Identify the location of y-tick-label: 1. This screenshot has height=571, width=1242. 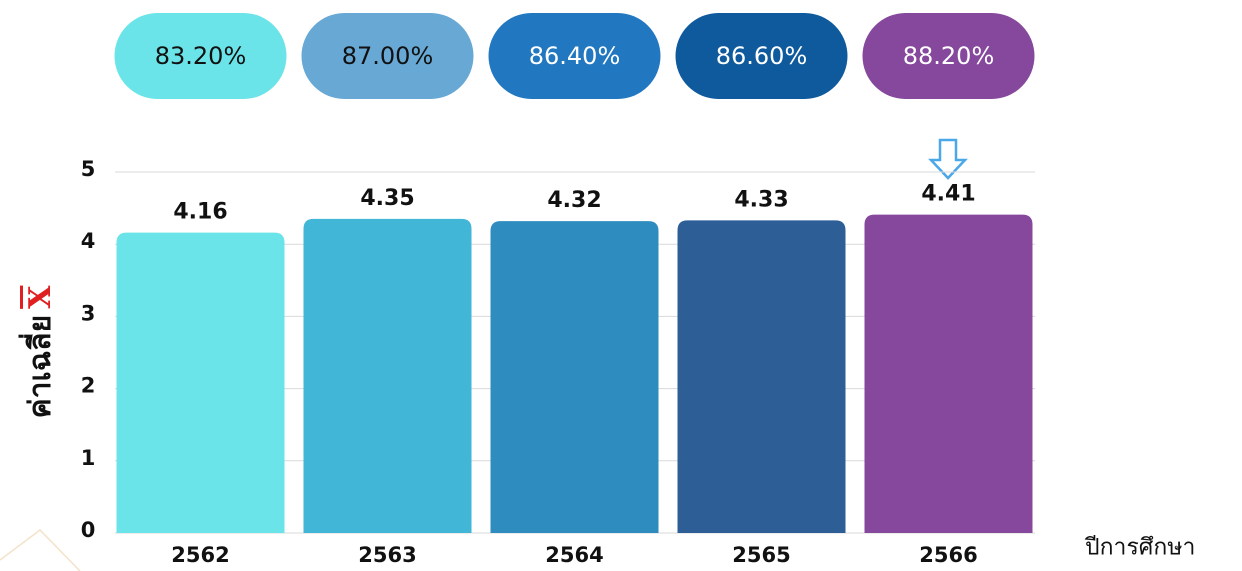
(88, 458).